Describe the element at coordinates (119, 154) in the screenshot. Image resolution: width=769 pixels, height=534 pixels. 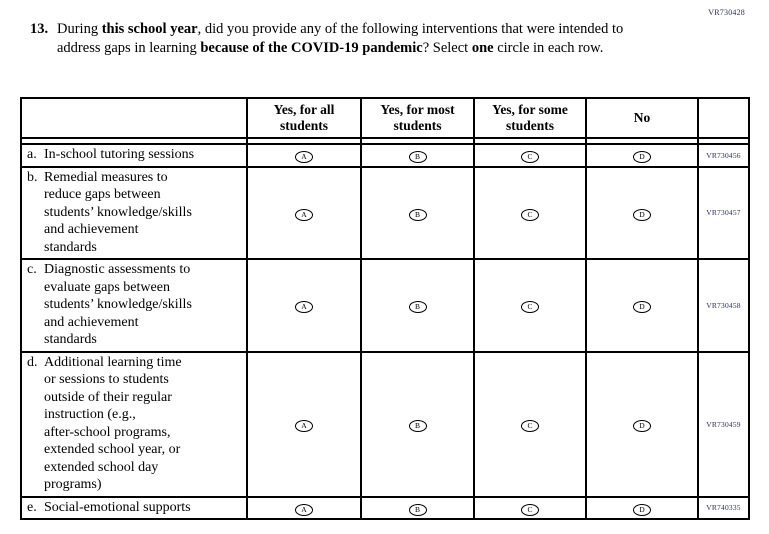
I see `row-label: In-school tutoring sessions` at that location.